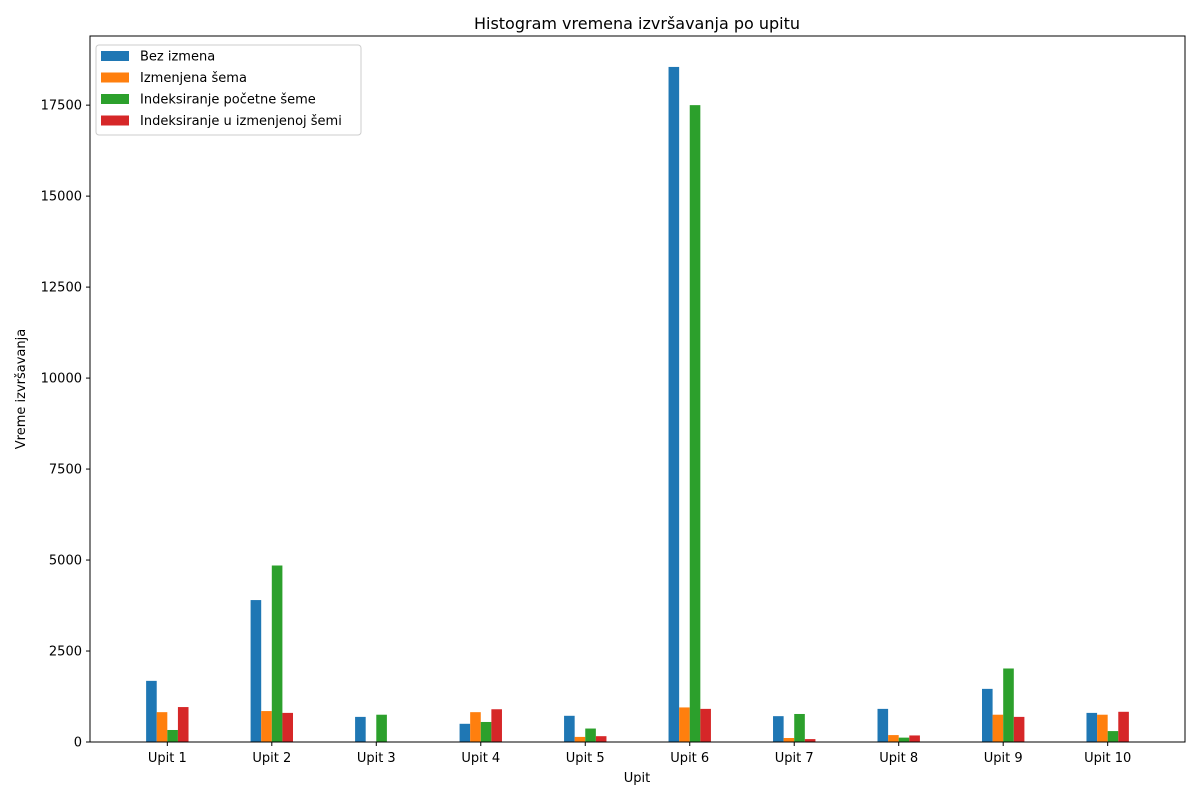 This screenshot has width=1200, height=800. Describe the element at coordinates (65, 561) in the screenshot. I see `y-tick-label: 5000` at that location.